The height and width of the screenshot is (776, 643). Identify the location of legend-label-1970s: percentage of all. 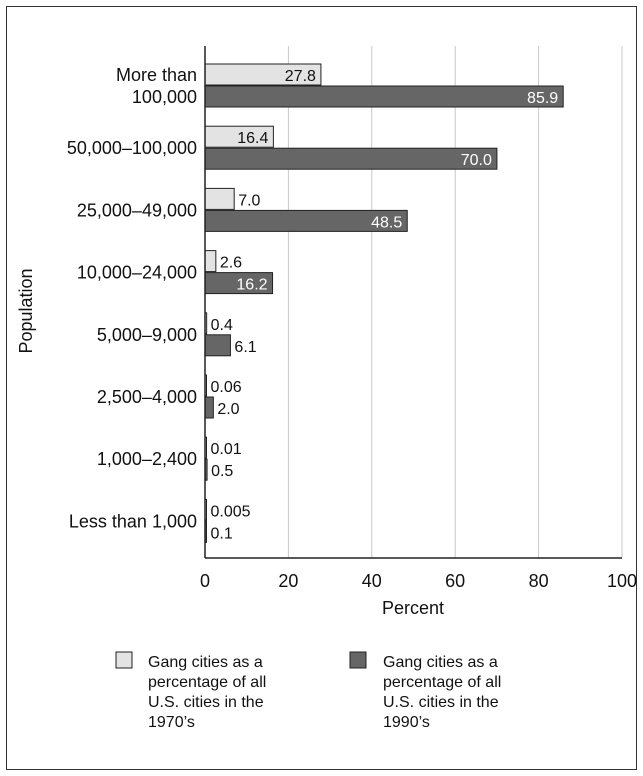
(207, 682).